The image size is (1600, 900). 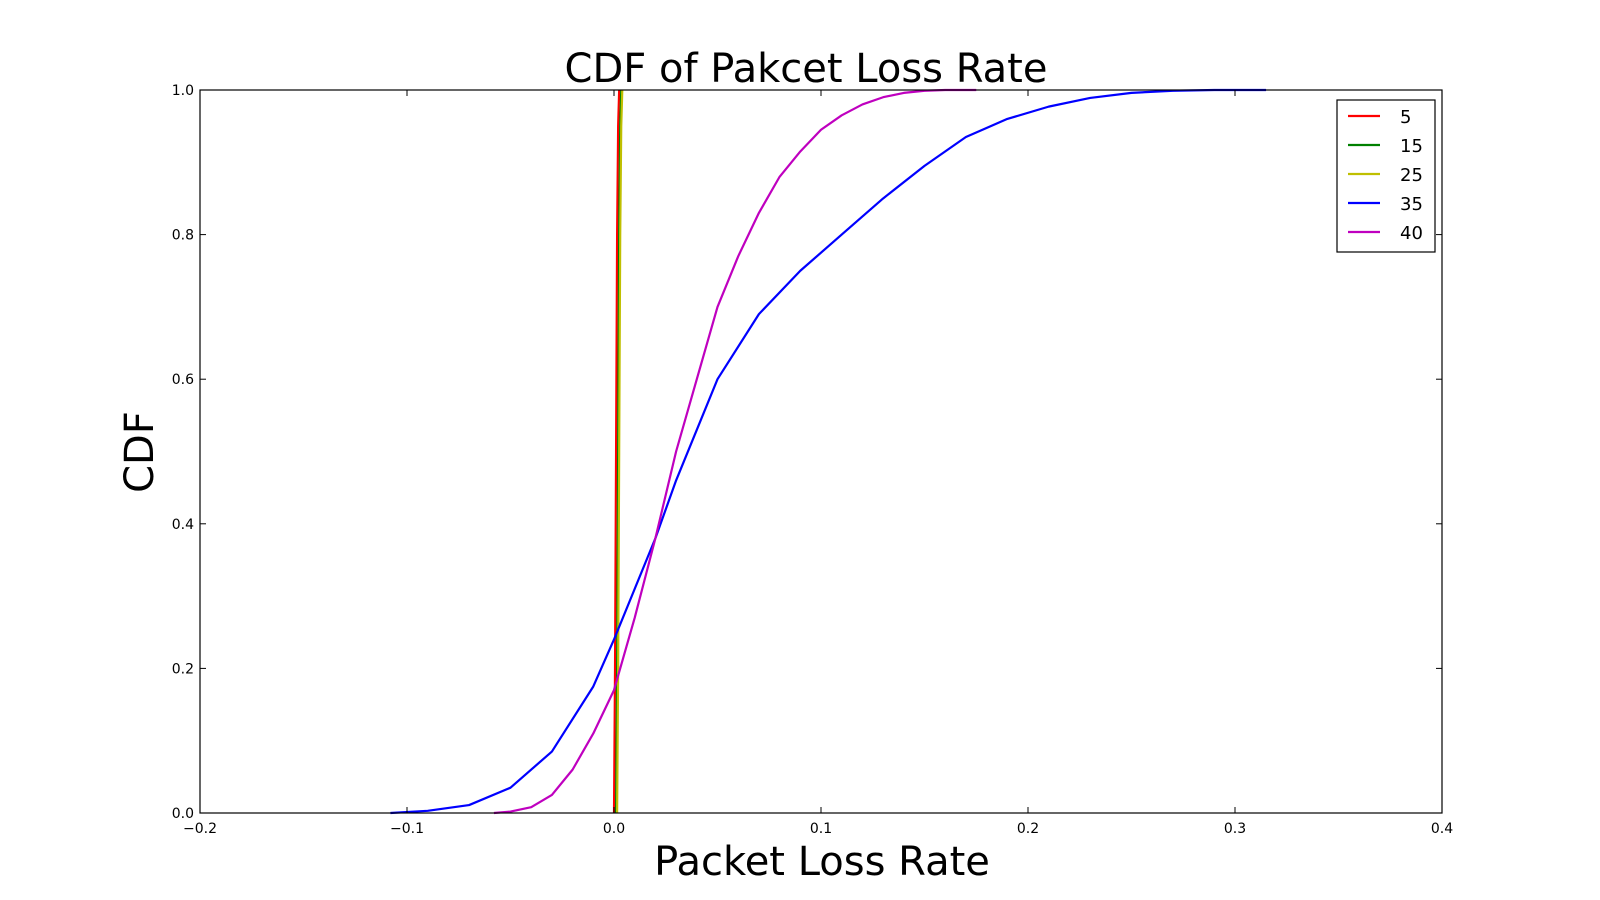 I want to click on legend-box, so click(x=1386, y=176).